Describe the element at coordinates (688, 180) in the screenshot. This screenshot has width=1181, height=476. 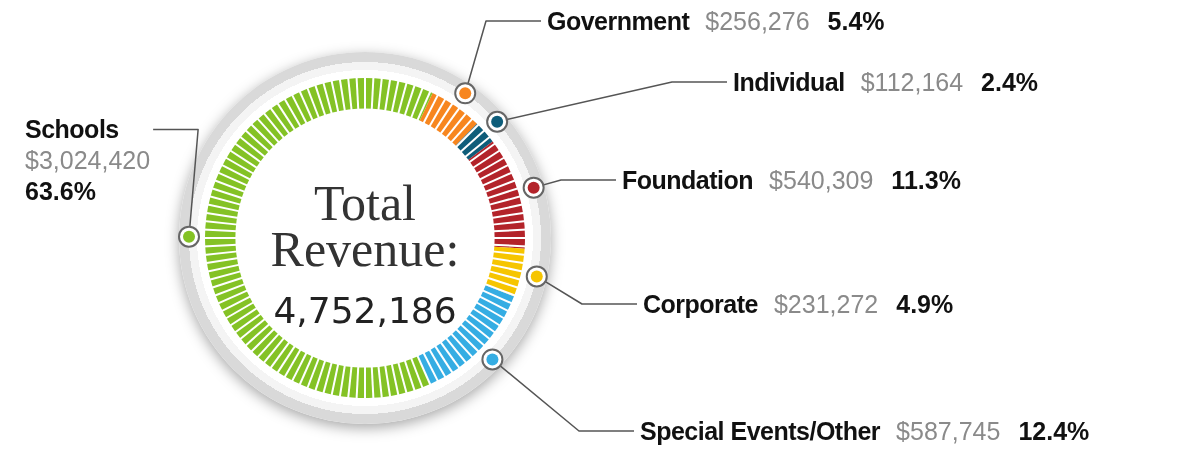
I see `slice-label: Foundation` at that location.